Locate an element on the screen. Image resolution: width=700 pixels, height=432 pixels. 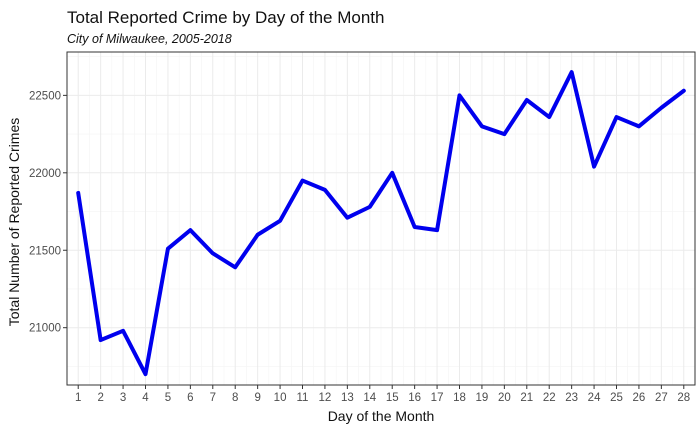
x-tick-label: 13 is located at coordinates (347, 398).